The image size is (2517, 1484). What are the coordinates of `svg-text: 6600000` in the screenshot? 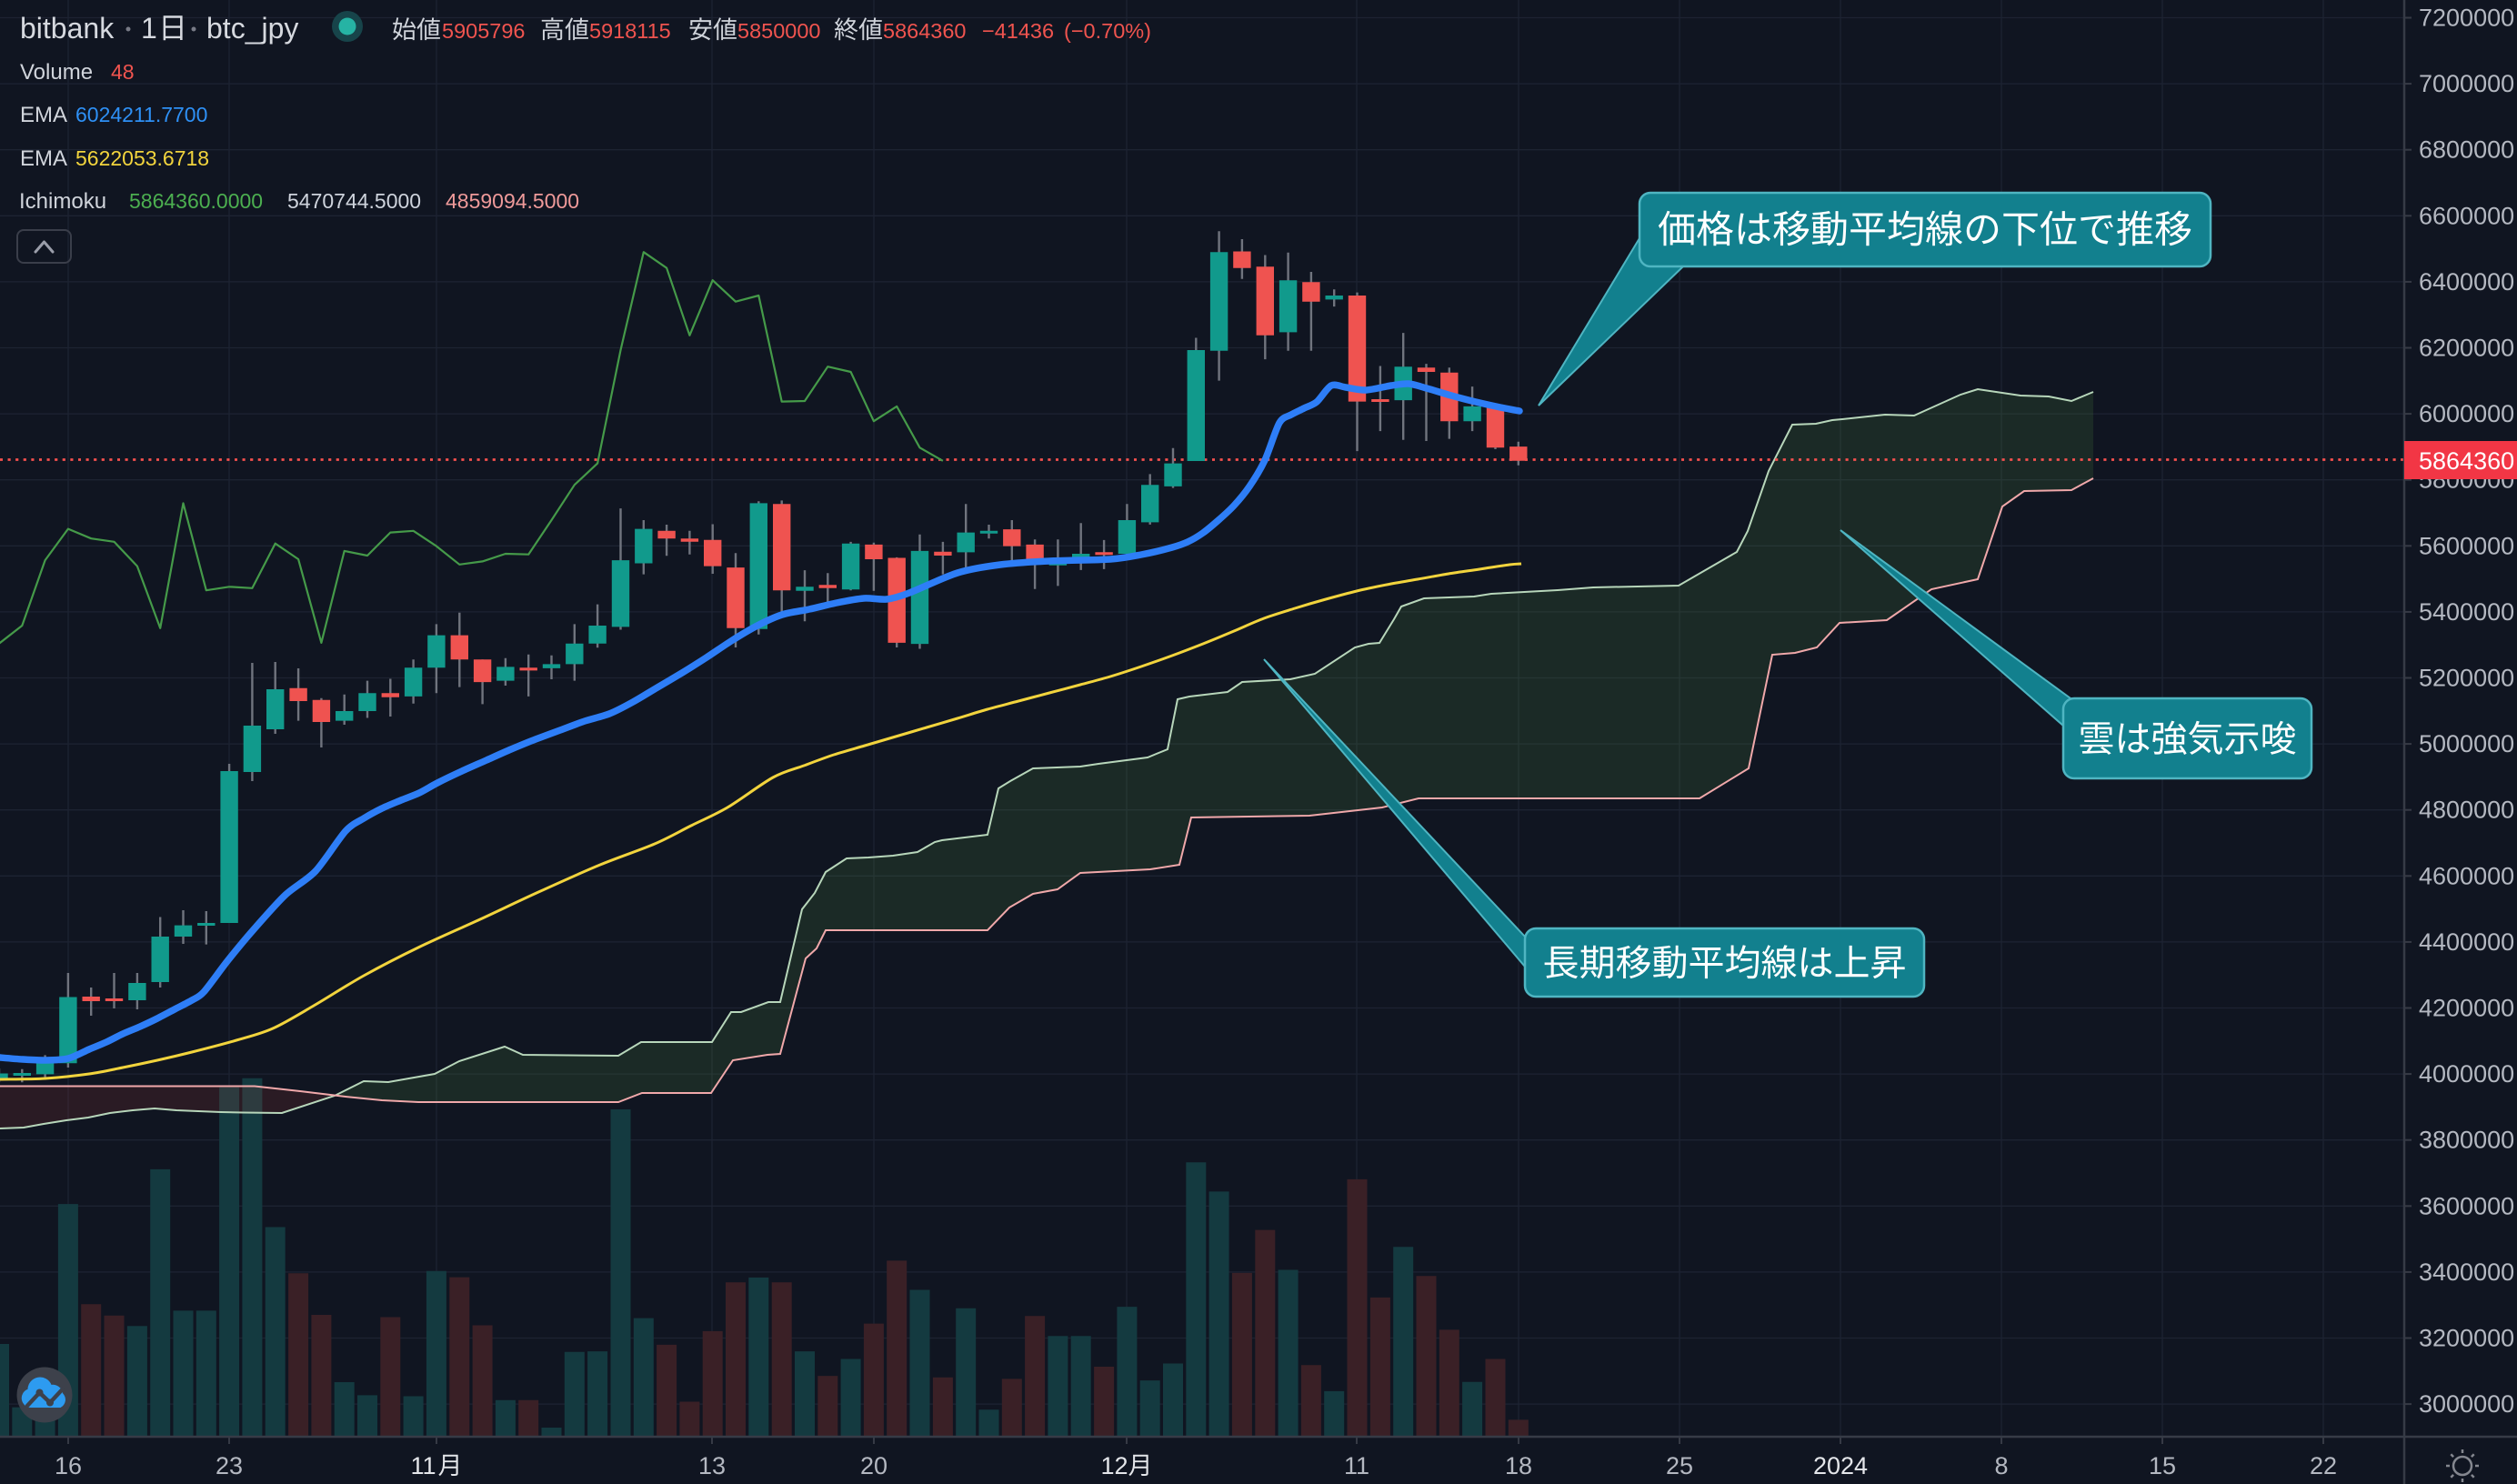 It's located at (2467, 216).